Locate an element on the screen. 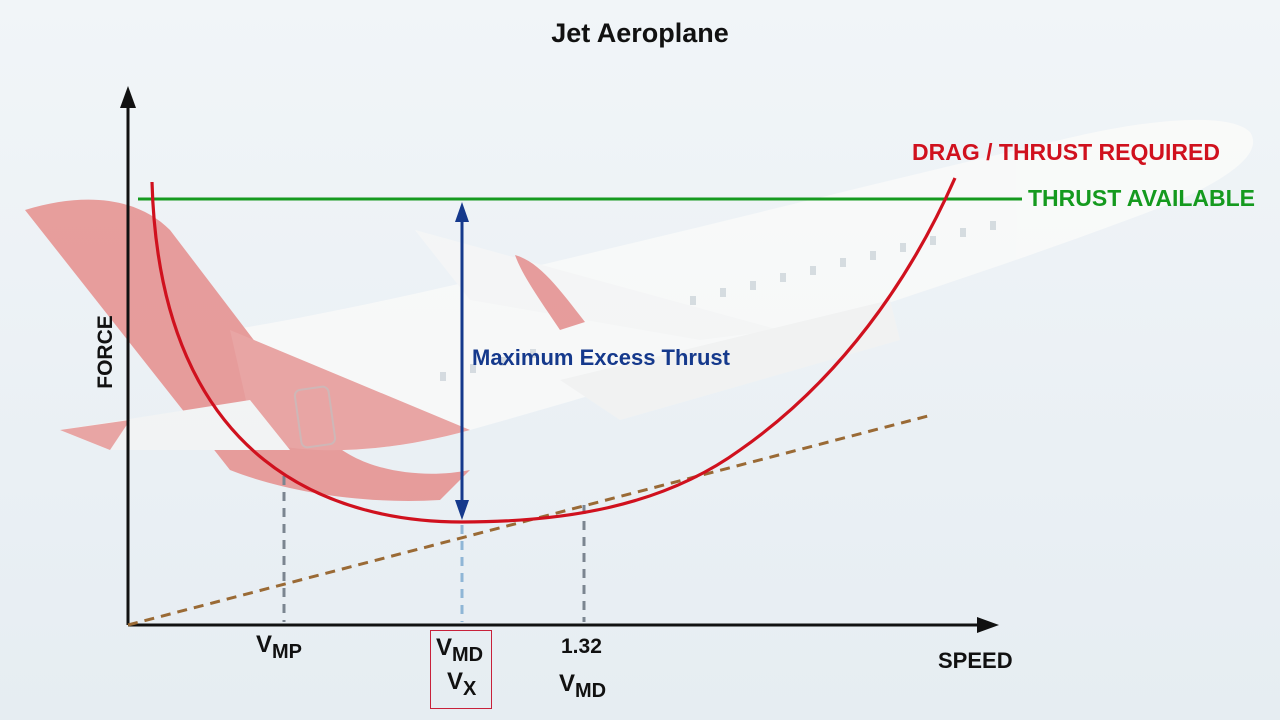 The image size is (1280, 720). vmp-main: V is located at coordinates (264, 644).